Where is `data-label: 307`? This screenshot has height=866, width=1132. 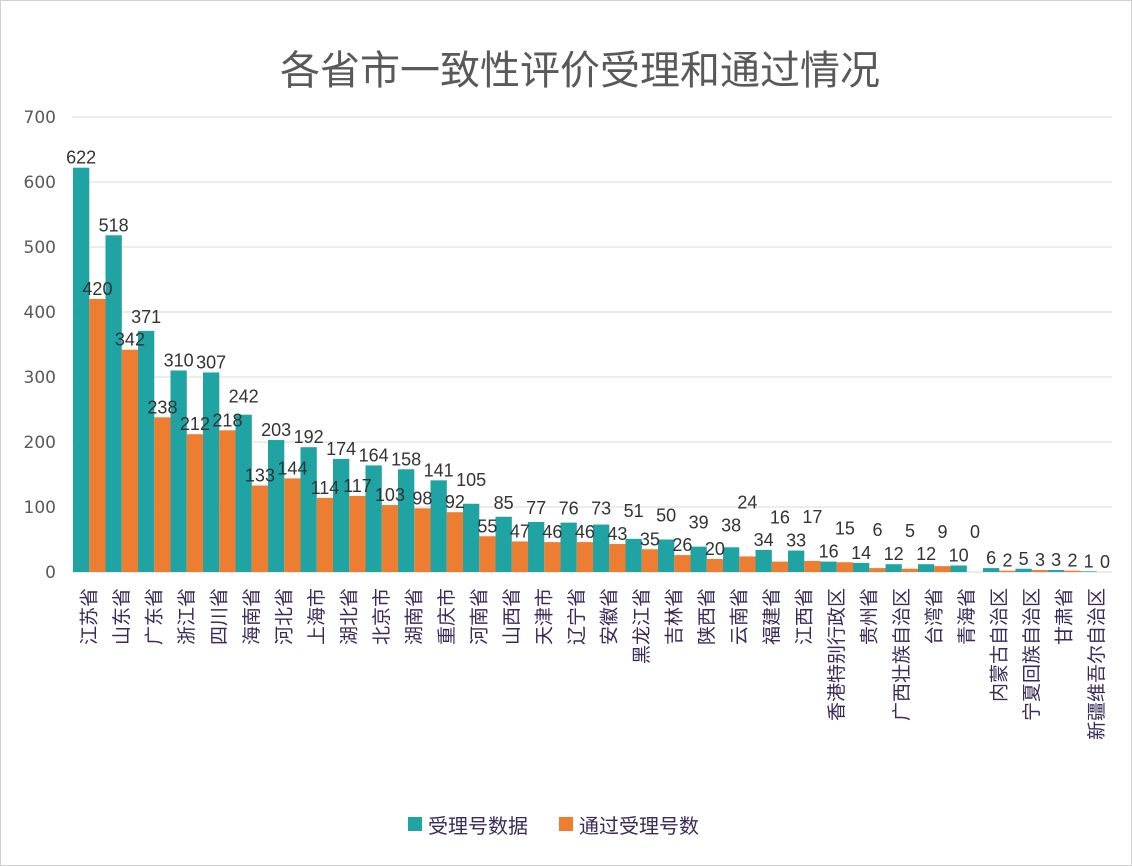 data-label: 307 is located at coordinates (211, 362).